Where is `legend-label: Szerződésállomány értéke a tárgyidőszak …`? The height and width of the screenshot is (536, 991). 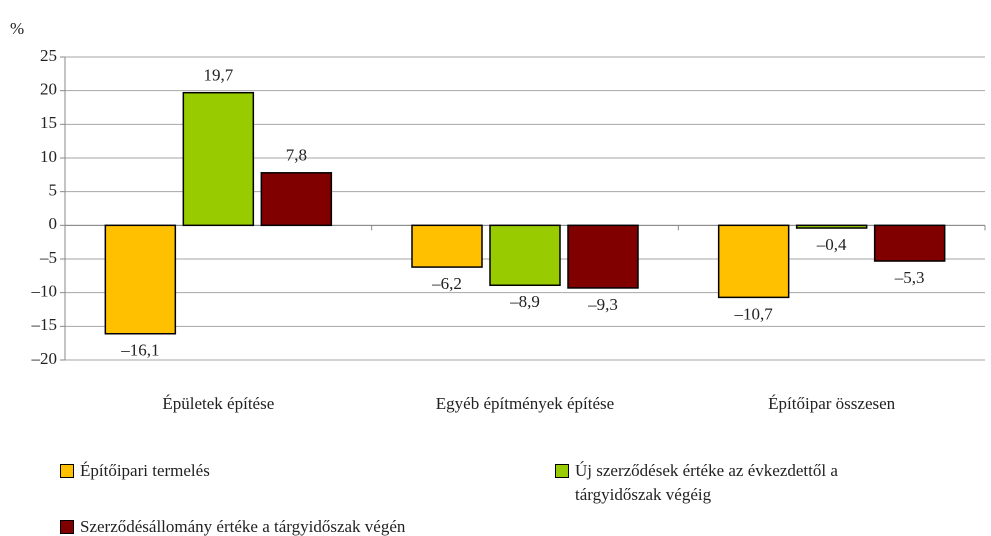
legend-label: Szerződésállomány értéke a tárgyidőszak … is located at coordinates (243, 526).